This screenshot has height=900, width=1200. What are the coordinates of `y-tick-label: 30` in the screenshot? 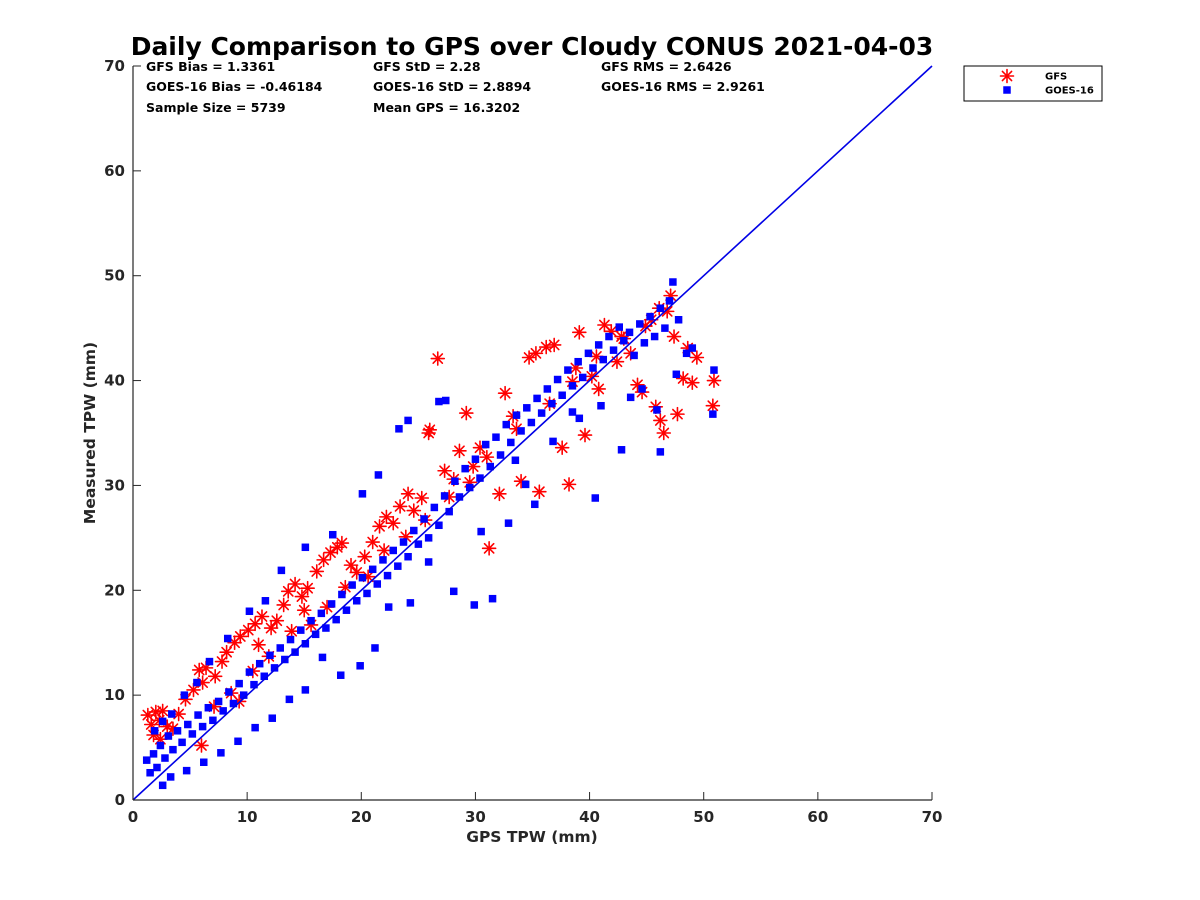 It's located at (114, 485).